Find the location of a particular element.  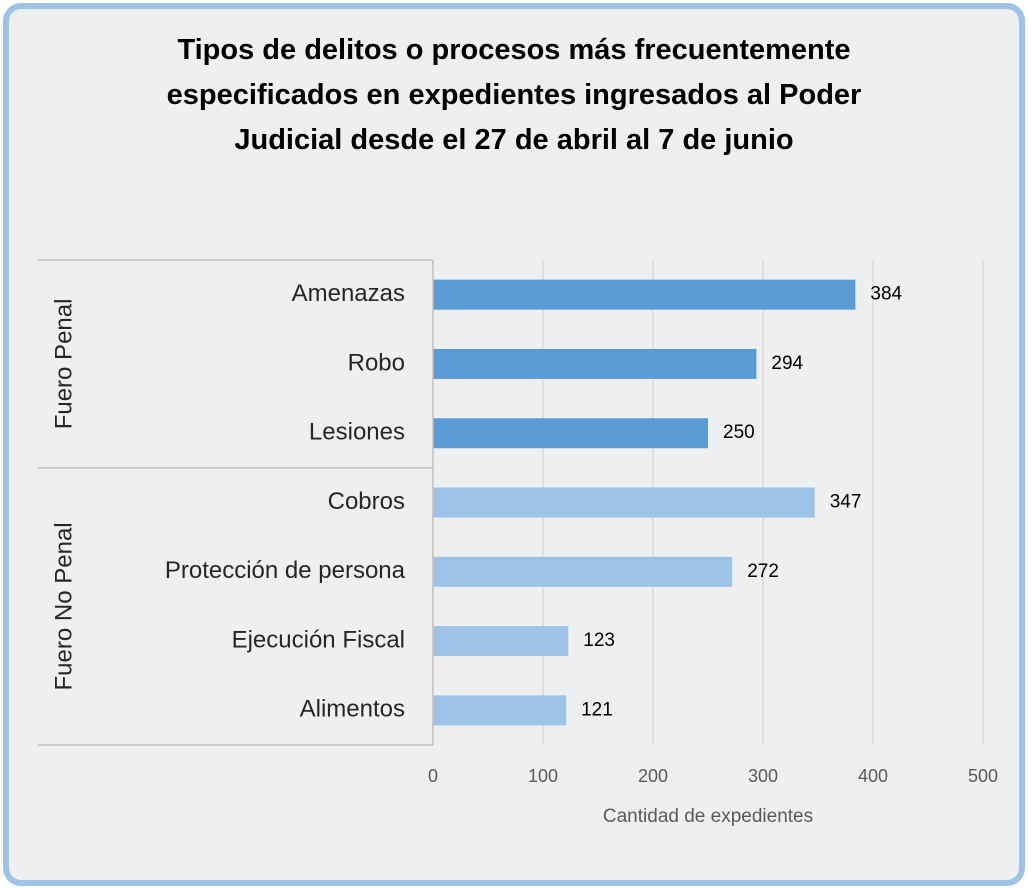

value-label: 384 is located at coordinates (886, 294).